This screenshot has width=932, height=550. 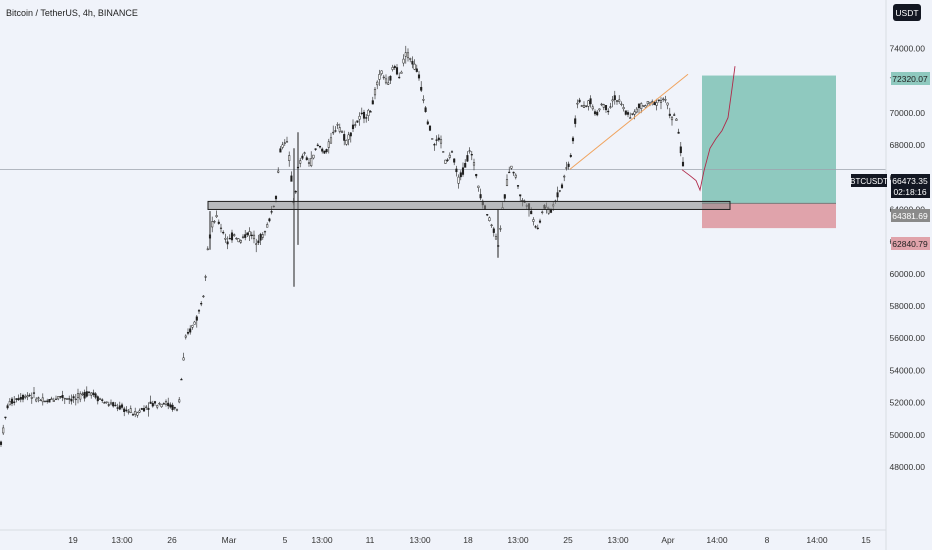 I want to click on currency-button-label: USDT, so click(x=906, y=13).